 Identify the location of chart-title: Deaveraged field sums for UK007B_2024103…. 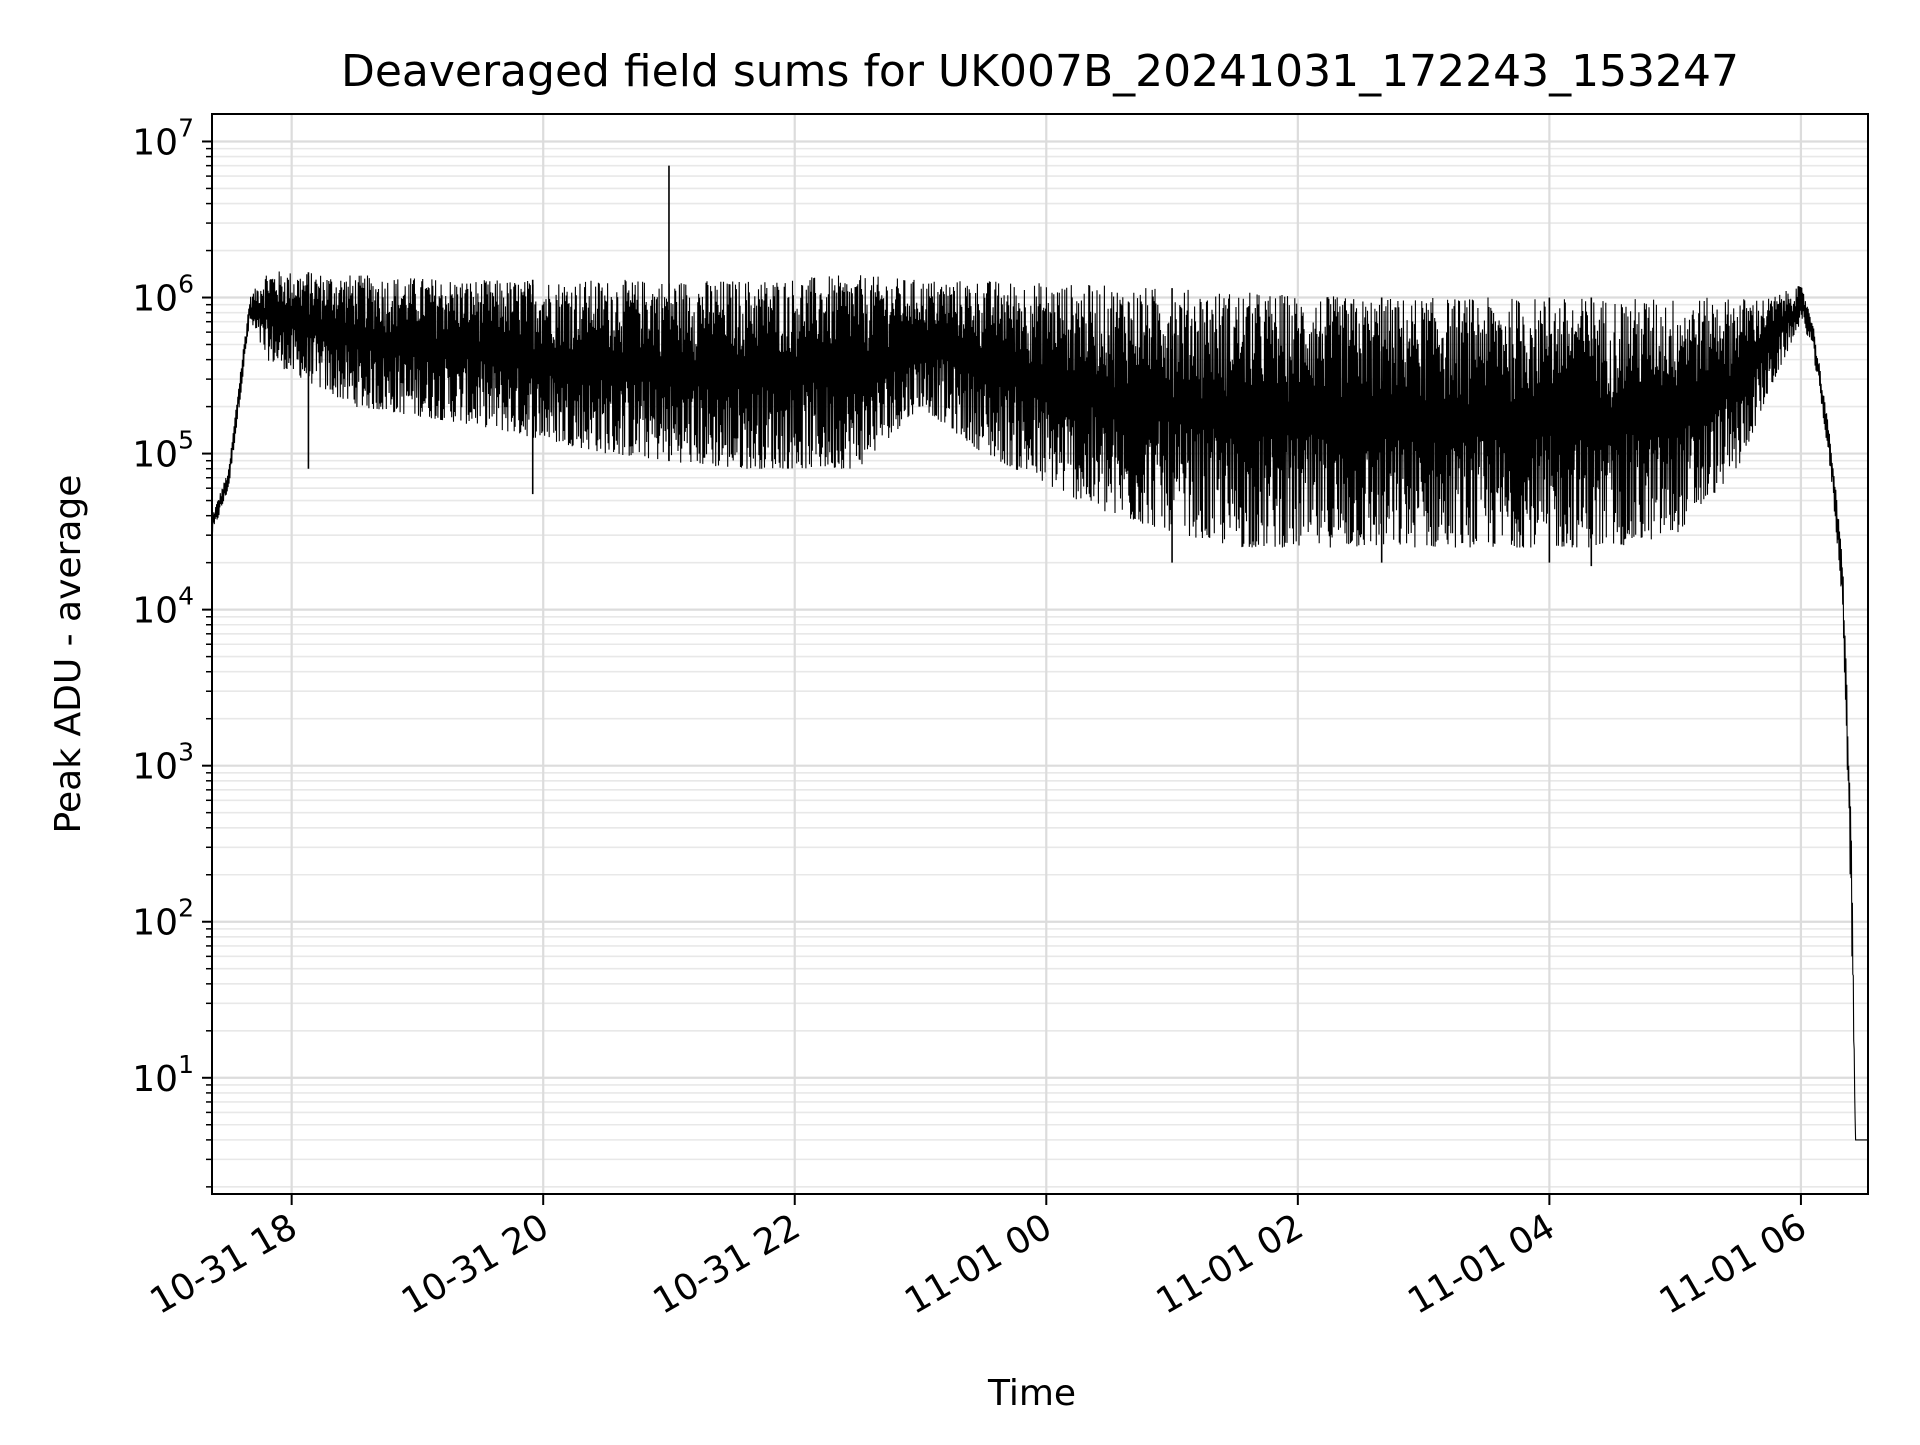
(1040, 71).